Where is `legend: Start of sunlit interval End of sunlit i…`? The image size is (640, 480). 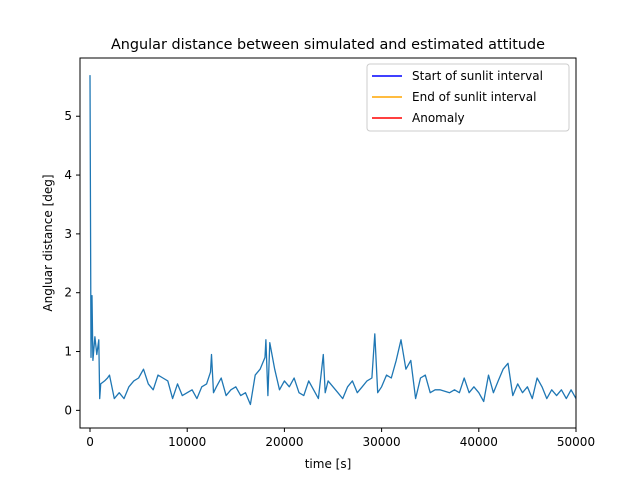
legend: Start of sunlit interval End of sunlit i… is located at coordinates (468, 97).